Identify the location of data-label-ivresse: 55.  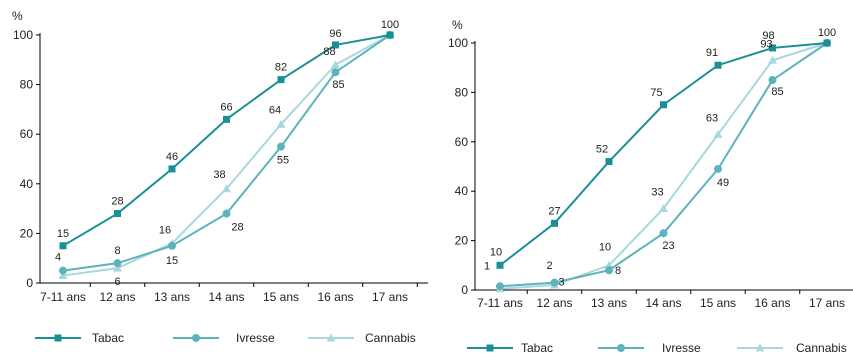
(283, 161).